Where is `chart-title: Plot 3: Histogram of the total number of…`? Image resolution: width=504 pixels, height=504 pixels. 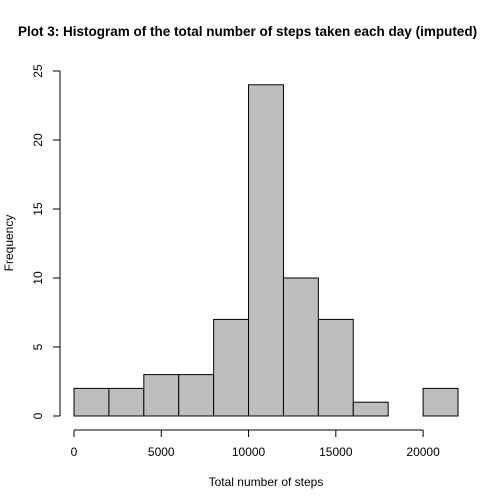
chart-title: Plot 3: Histogram of the total number of… is located at coordinates (247, 31).